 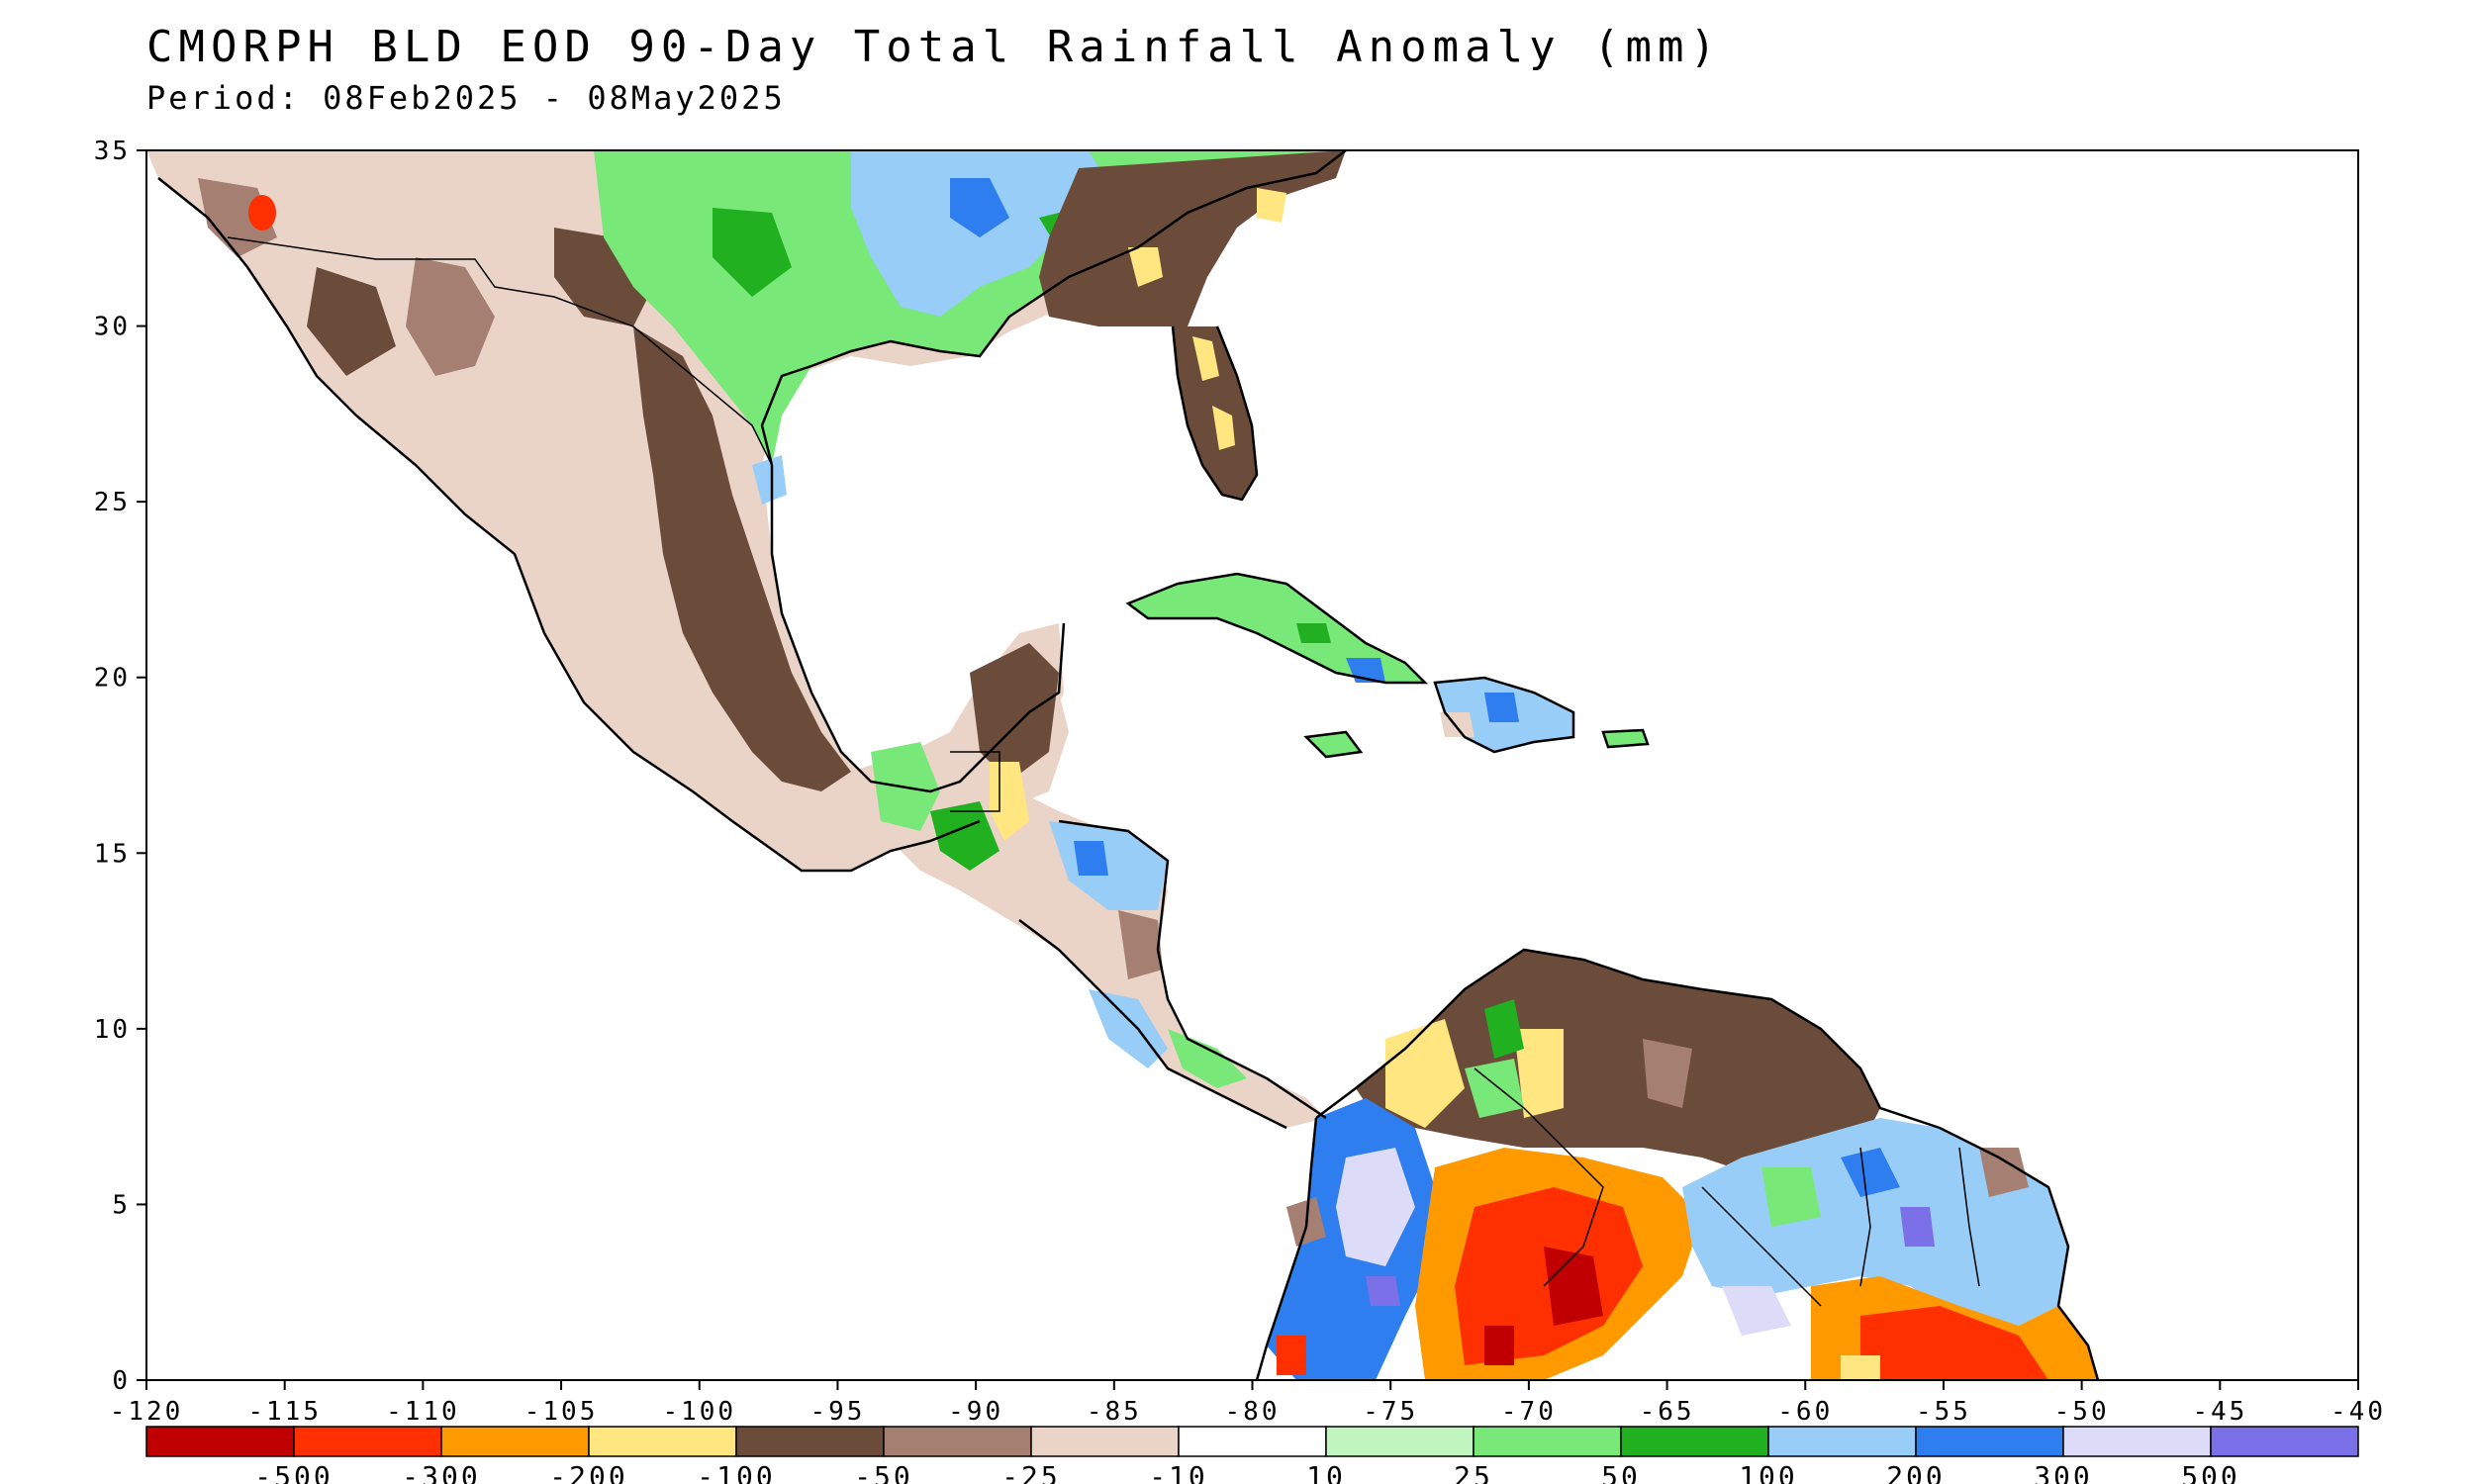 What do you see at coordinates (2063, 1472) in the screenshot?
I see `colorbar-label: 300` at bounding box center [2063, 1472].